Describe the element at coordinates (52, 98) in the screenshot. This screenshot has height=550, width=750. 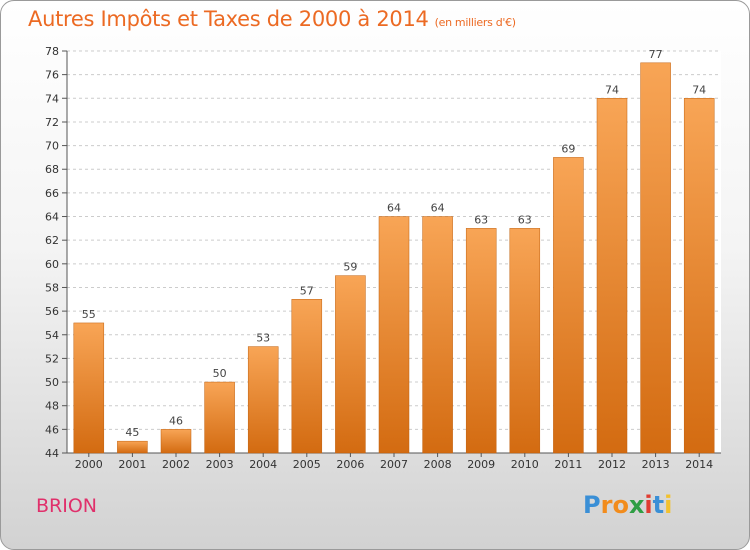
I see `y-tick-label: 74` at that location.